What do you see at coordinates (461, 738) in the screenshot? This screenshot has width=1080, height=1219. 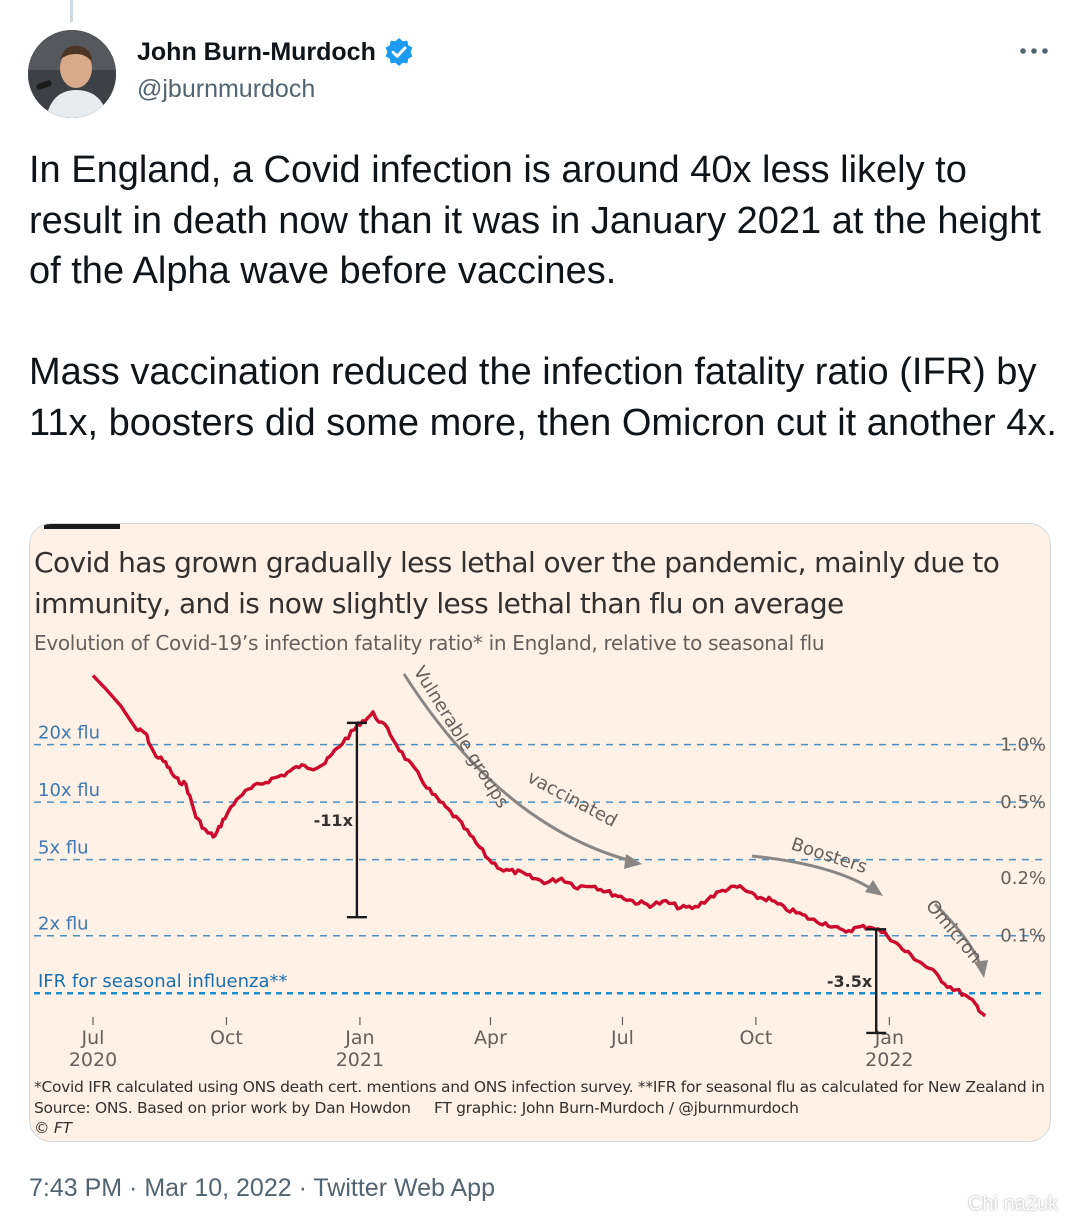 I see `vaccinated-label: Vulnerable groups` at bounding box center [461, 738].